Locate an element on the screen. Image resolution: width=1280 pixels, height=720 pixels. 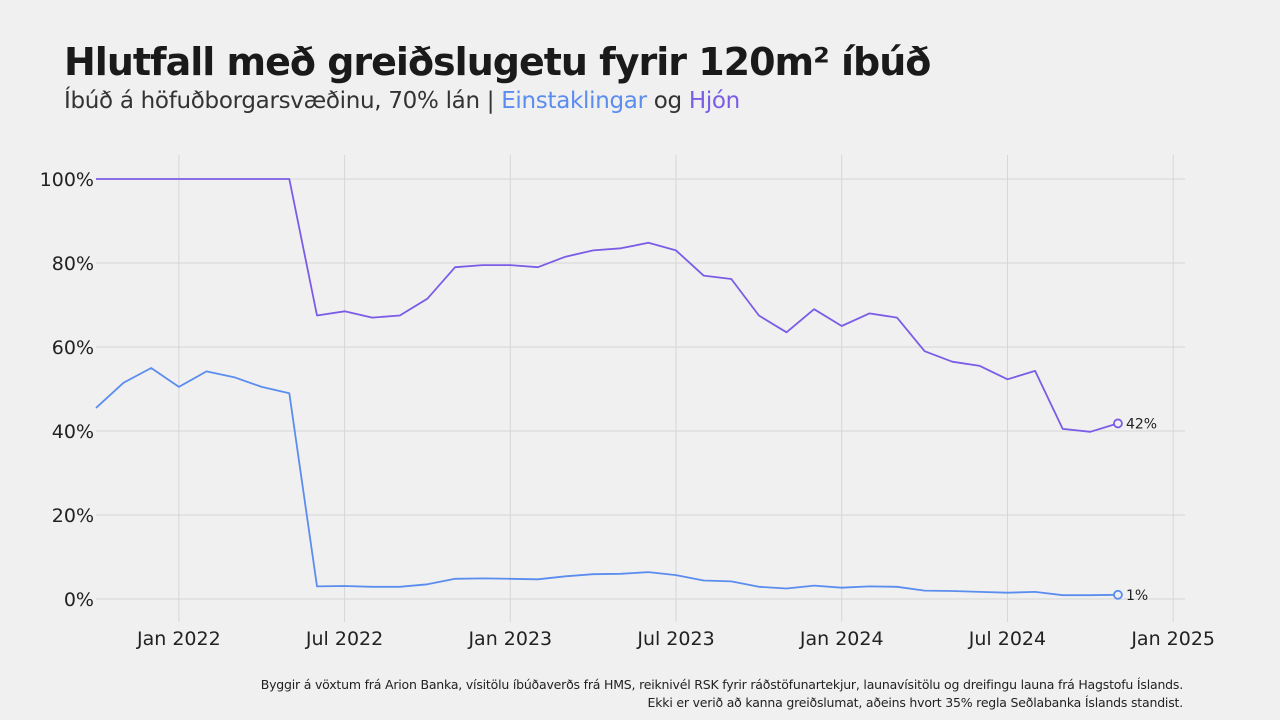
x-tick-label: Jul 2024 is located at coordinates (1007, 639).